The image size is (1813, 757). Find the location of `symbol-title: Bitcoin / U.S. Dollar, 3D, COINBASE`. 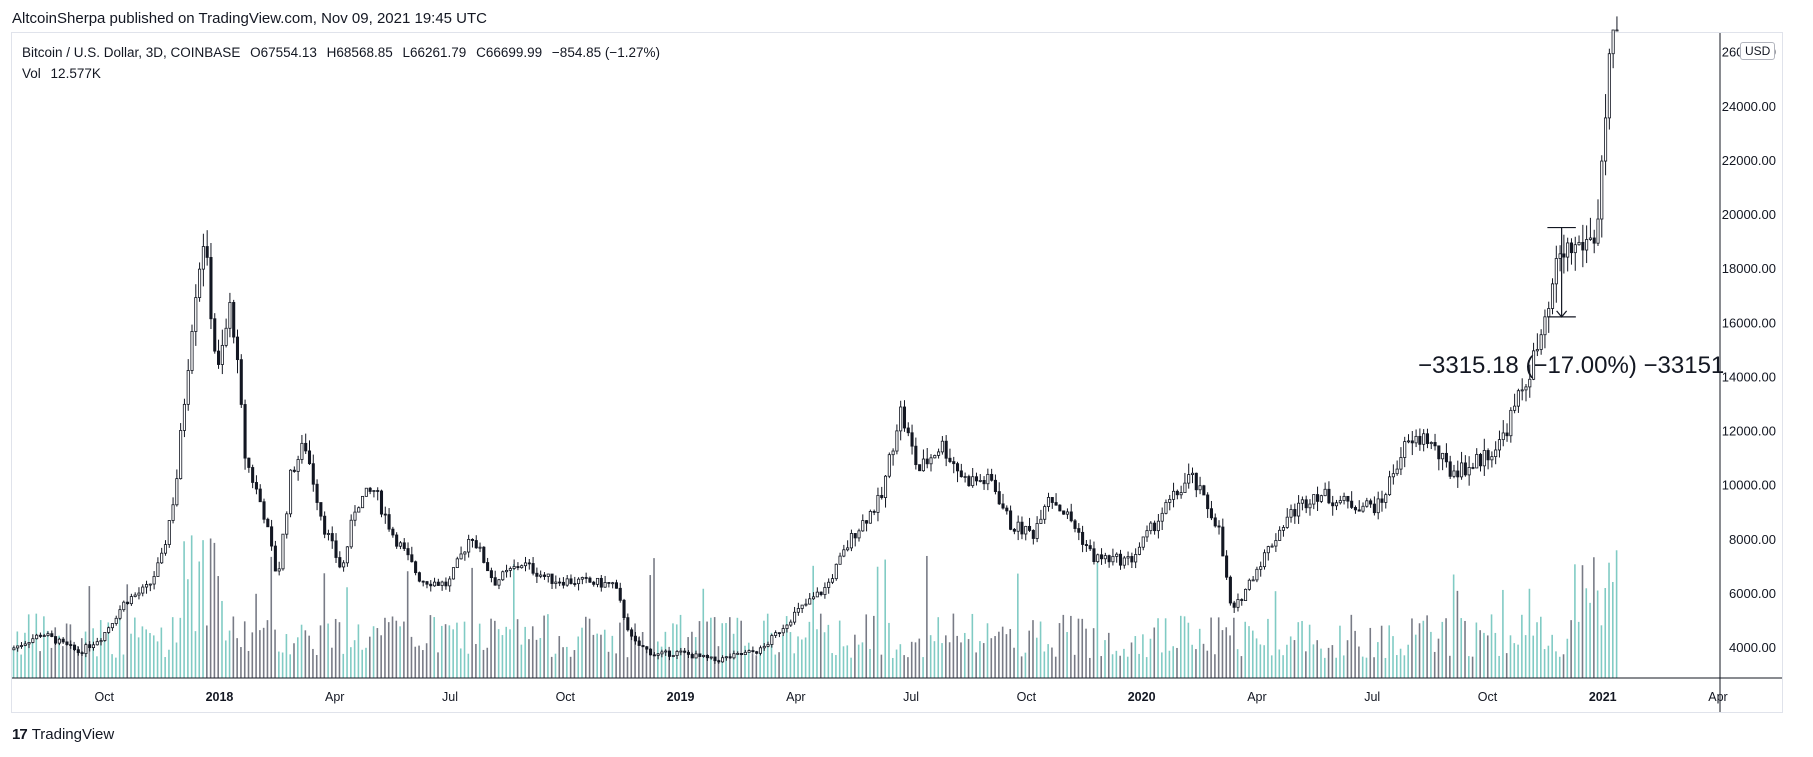

symbol-title: Bitcoin / U.S. Dollar, 3D, COINBASE is located at coordinates (131, 52).